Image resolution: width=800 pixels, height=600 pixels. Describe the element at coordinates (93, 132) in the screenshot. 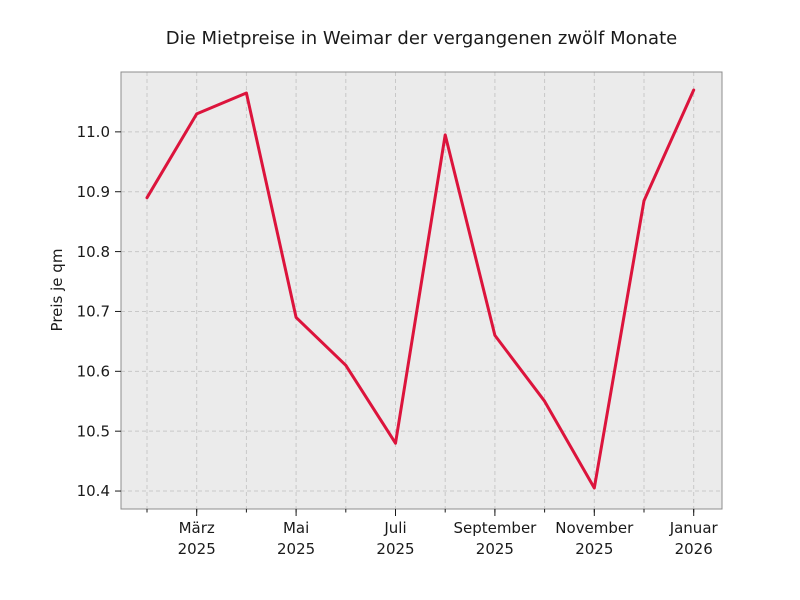

I see `y-tick-label: 11.0` at that location.